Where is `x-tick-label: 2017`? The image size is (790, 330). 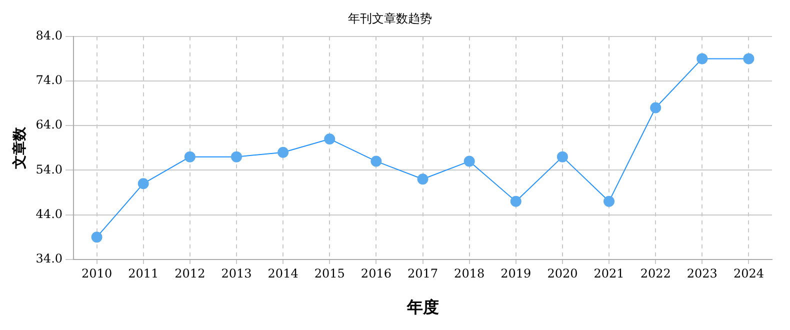 x-tick-label: 2017 is located at coordinates (422, 273).